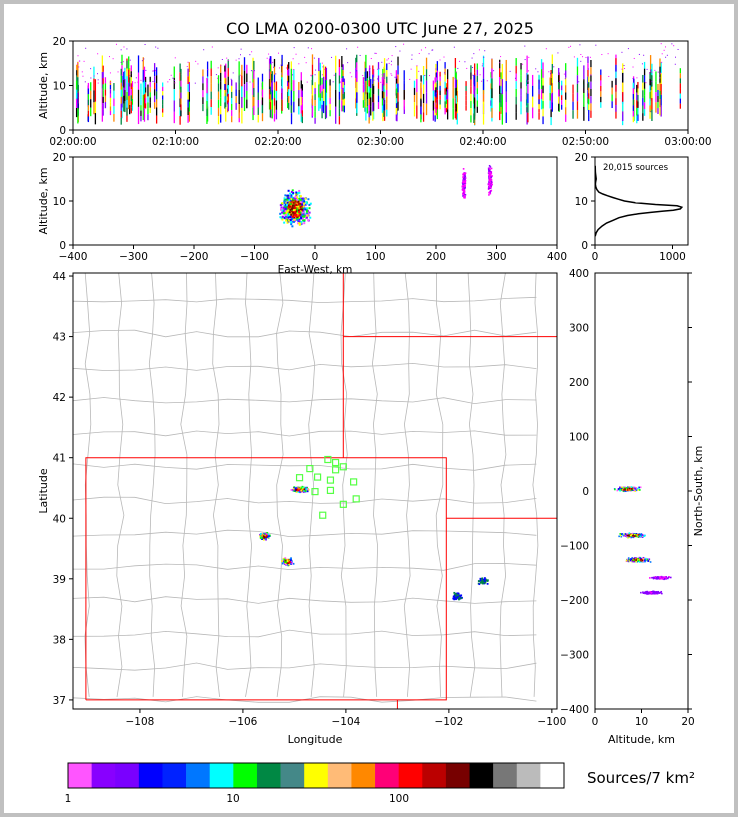  What do you see at coordinates (378, 84) in the screenshot?
I see `altitude-time-points` at bounding box center [378, 84].